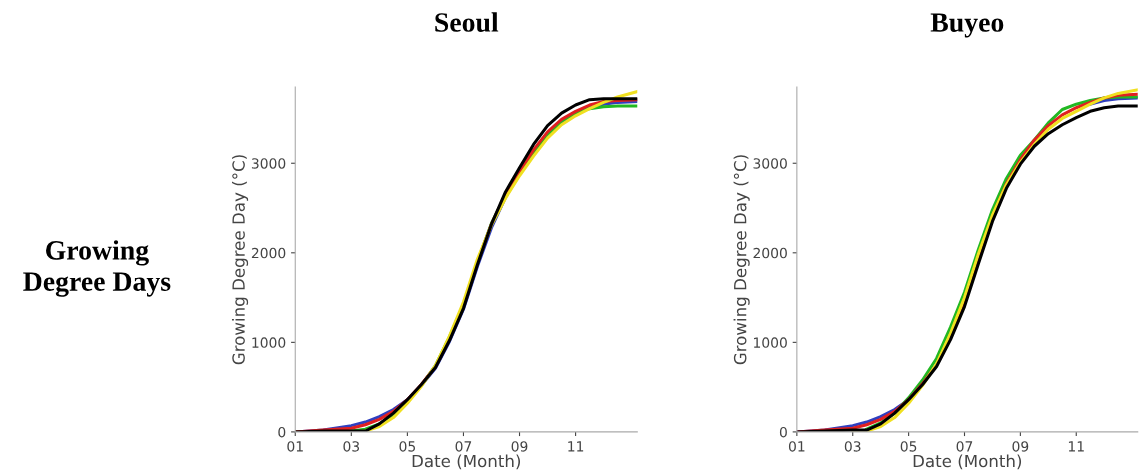 The image size is (1140, 471). I want to click on chart-title: Buyeo, so click(967, 25).